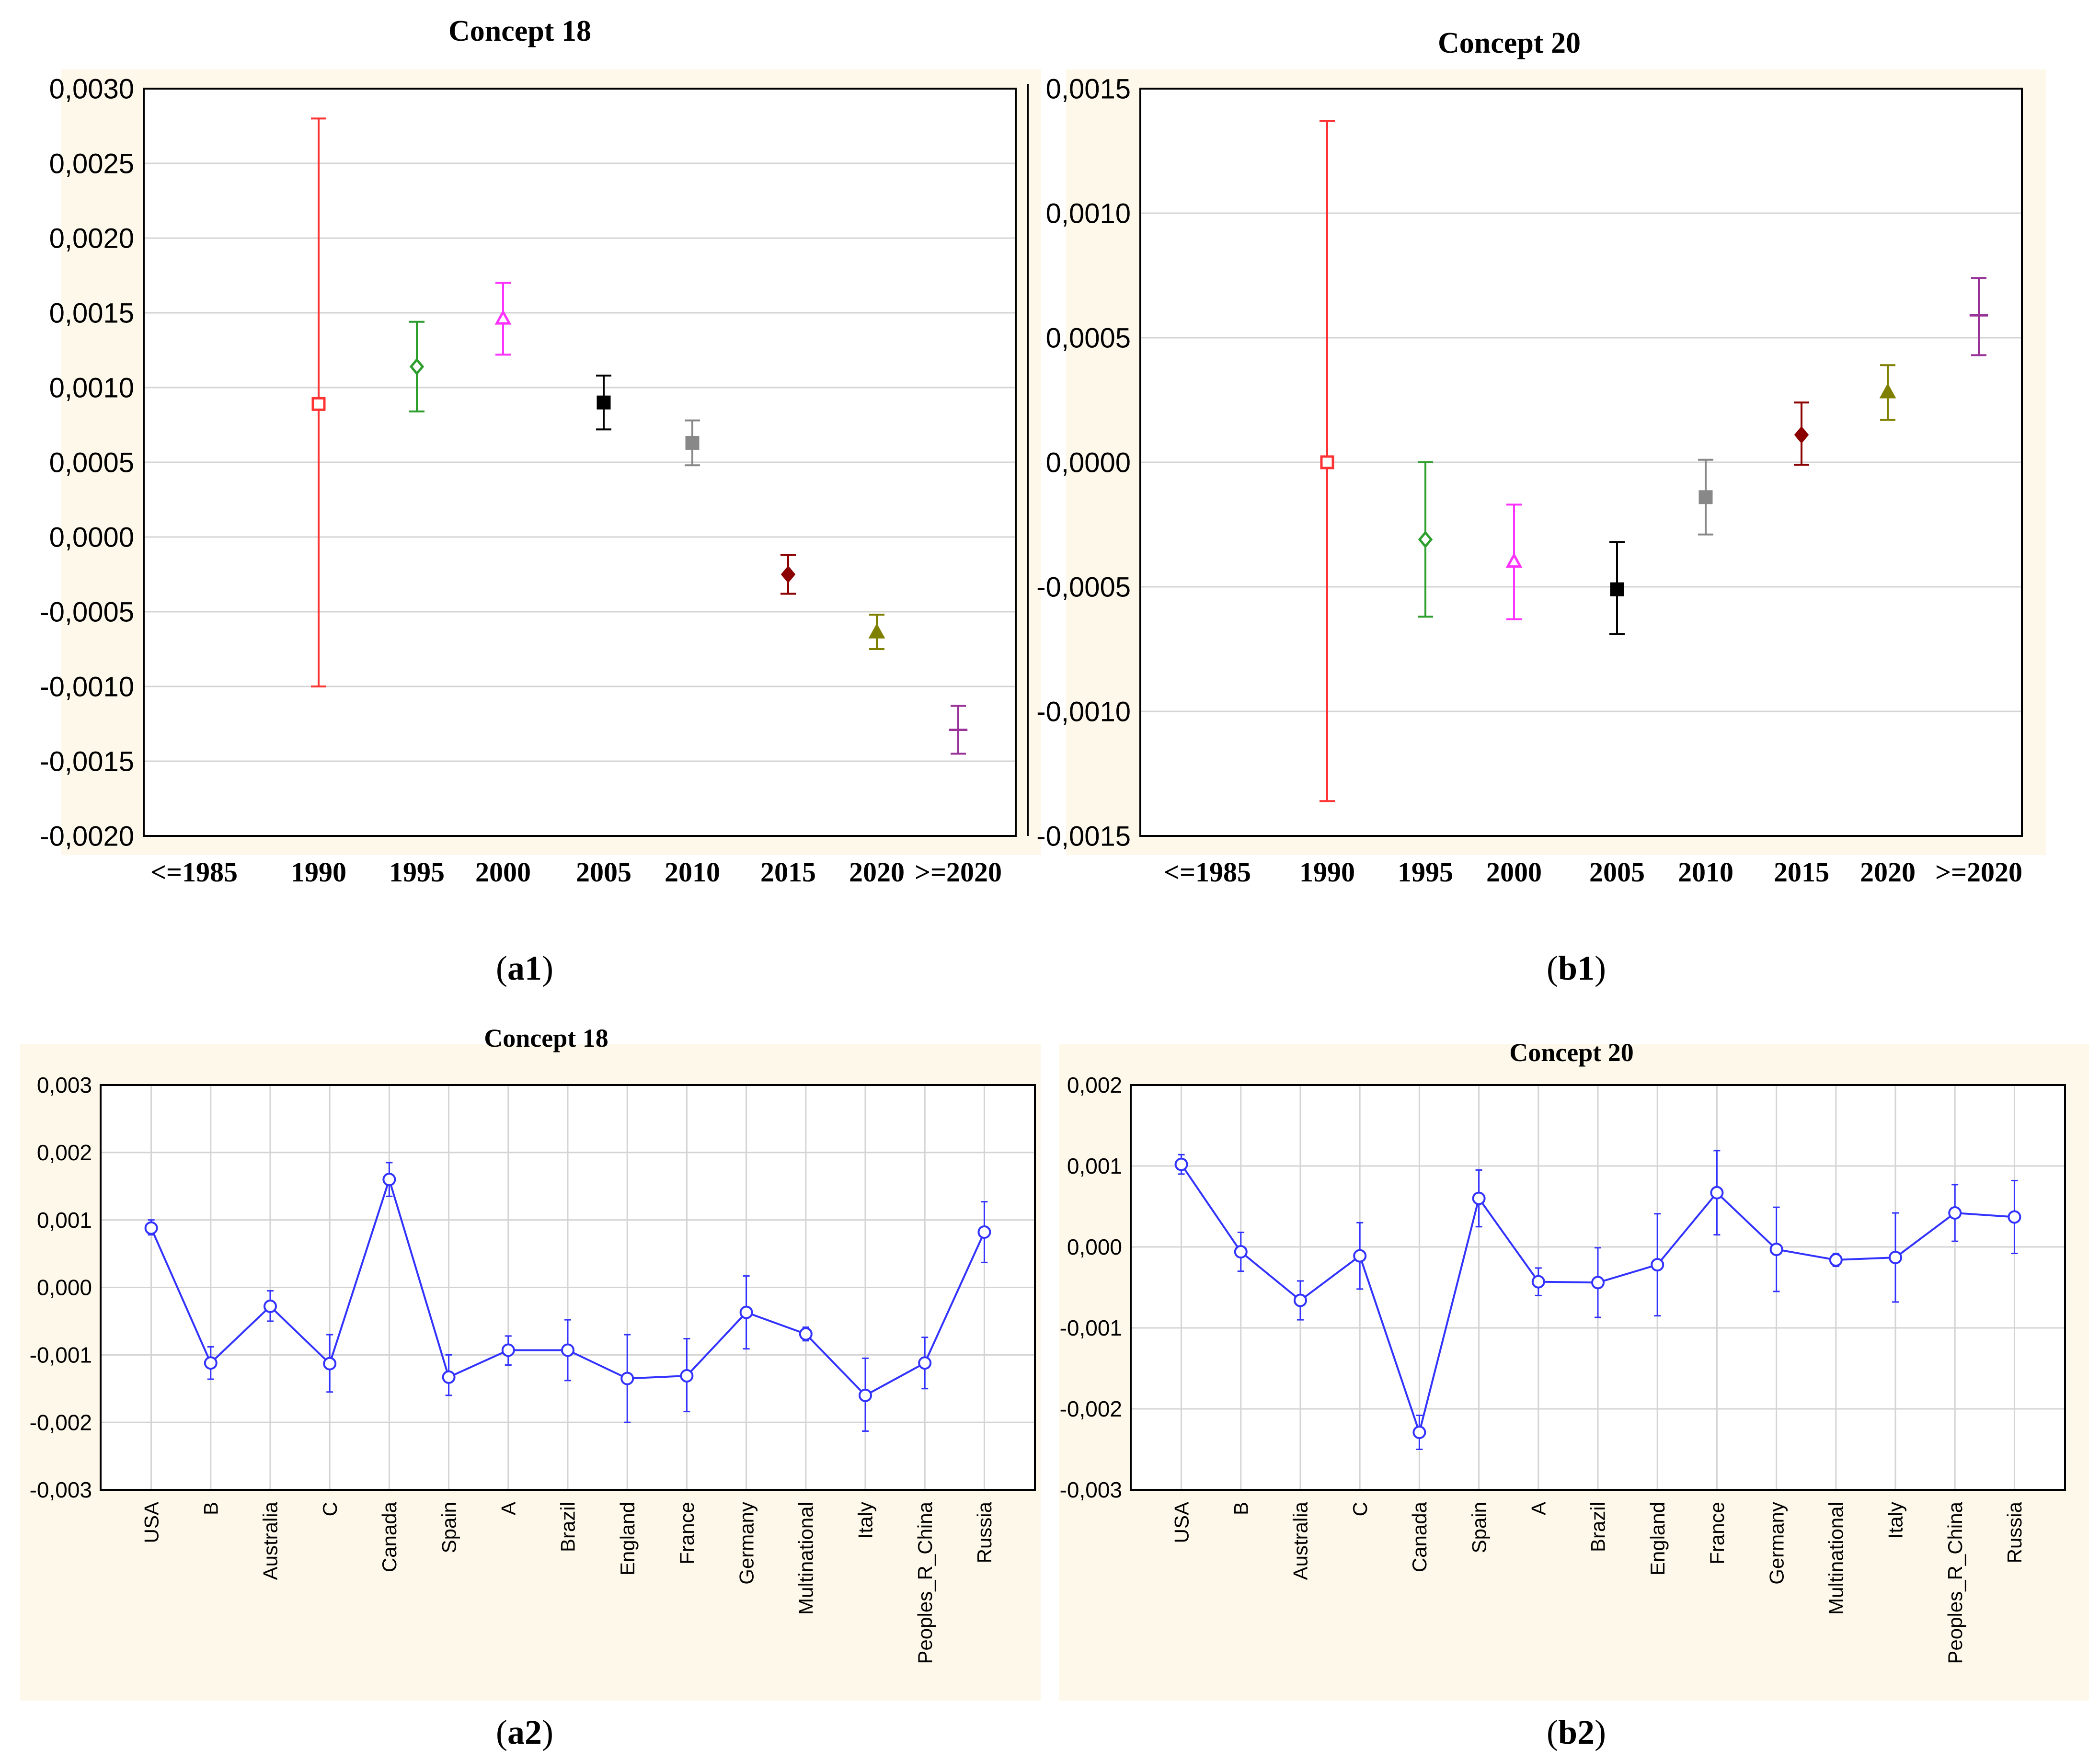  I want to click on x-tick-label: 2000, so click(1514, 872).